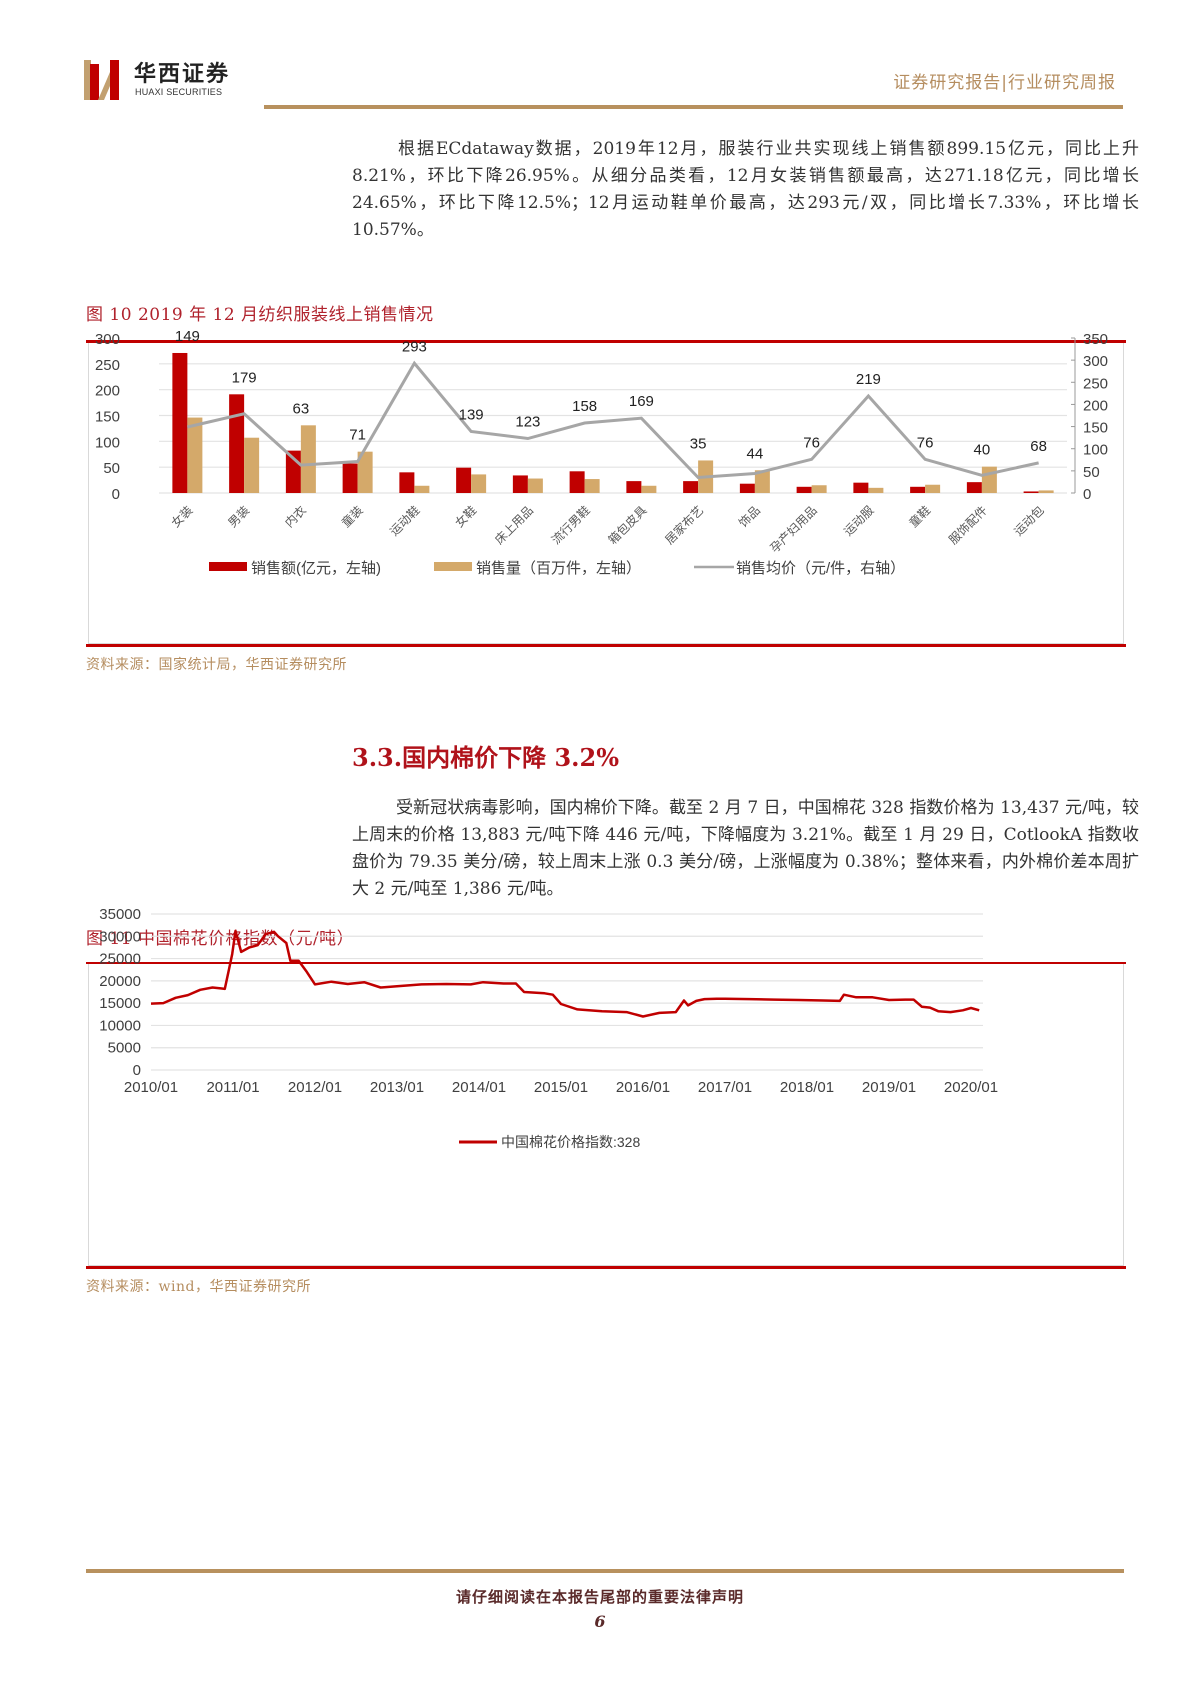  What do you see at coordinates (693, 107) in the screenshot?
I see `header-divider` at bounding box center [693, 107].